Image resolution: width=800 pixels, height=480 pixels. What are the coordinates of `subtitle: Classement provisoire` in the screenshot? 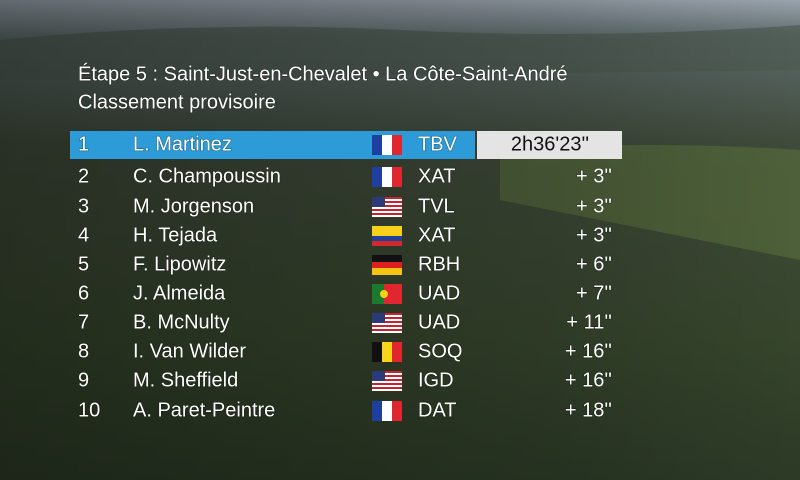 It's located at (177, 102).